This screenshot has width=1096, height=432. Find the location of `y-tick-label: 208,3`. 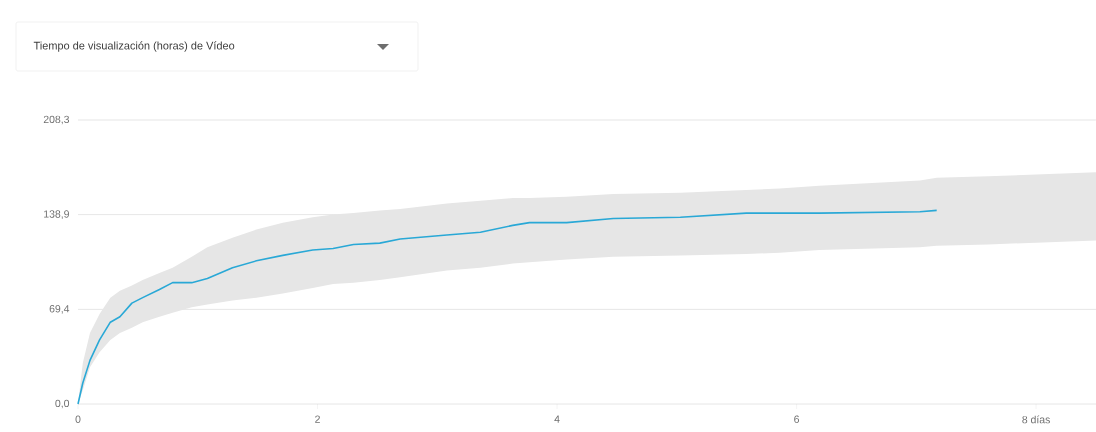

y-tick-label: 208,3 is located at coordinates (56, 120).